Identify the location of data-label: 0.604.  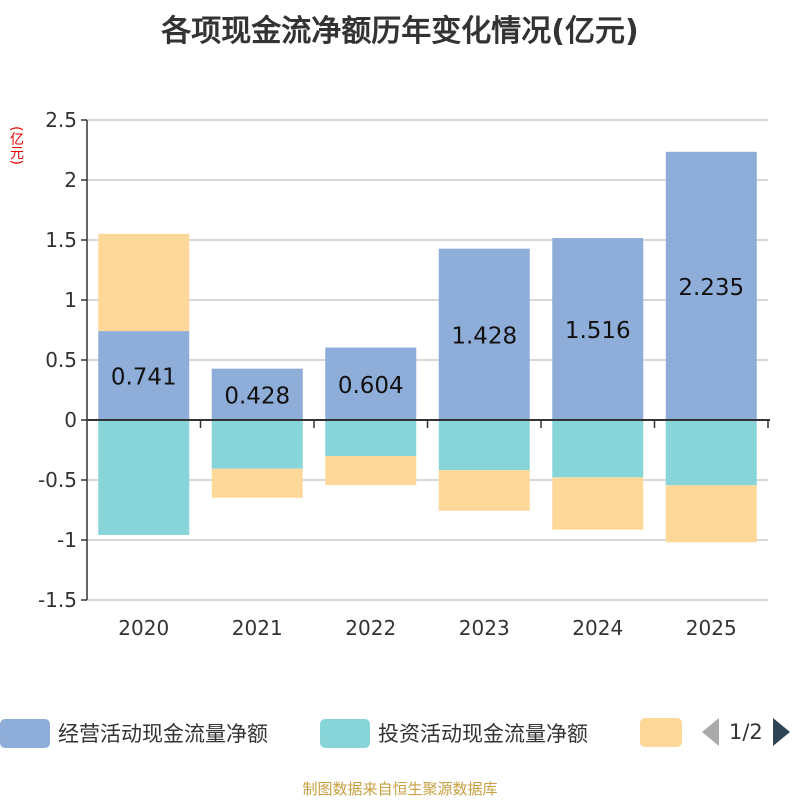
(371, 386).